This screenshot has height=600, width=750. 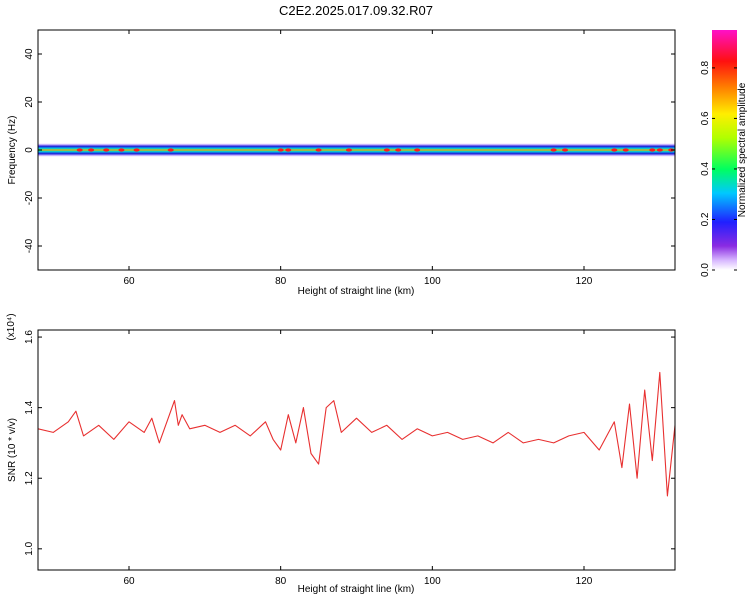 I want to click on colorbar-tick-label: 0.8, so click(x=705, y=68).